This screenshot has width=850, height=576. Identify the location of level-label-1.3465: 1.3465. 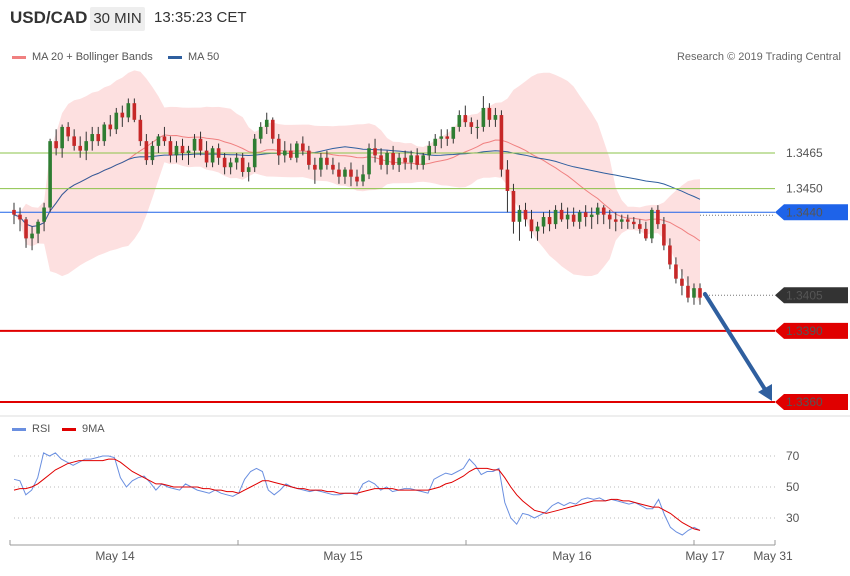
(804, 153).